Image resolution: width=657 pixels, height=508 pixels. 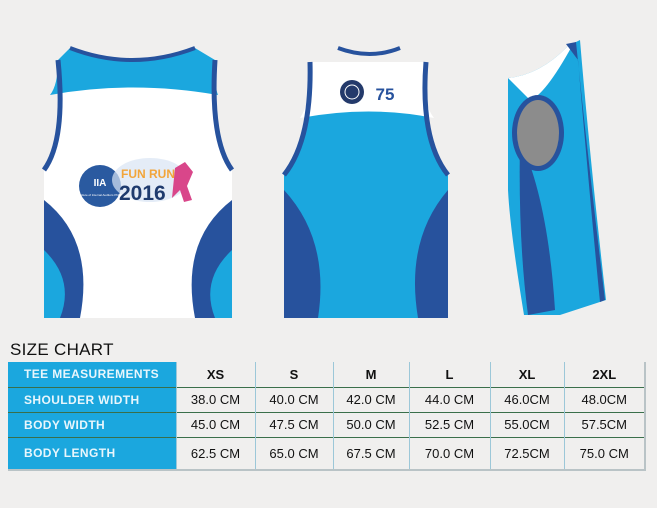 What do you see at coordinates (449, 374) in the screenshot?
I see `header-cell: L` at bounding box center [449, 374].